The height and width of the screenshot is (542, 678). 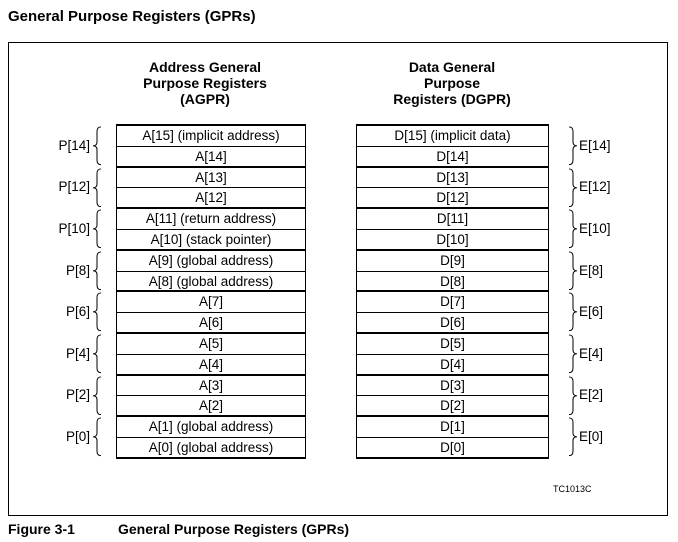 I want to click on p-pair-label: P[0], so click(x=77, y=436).